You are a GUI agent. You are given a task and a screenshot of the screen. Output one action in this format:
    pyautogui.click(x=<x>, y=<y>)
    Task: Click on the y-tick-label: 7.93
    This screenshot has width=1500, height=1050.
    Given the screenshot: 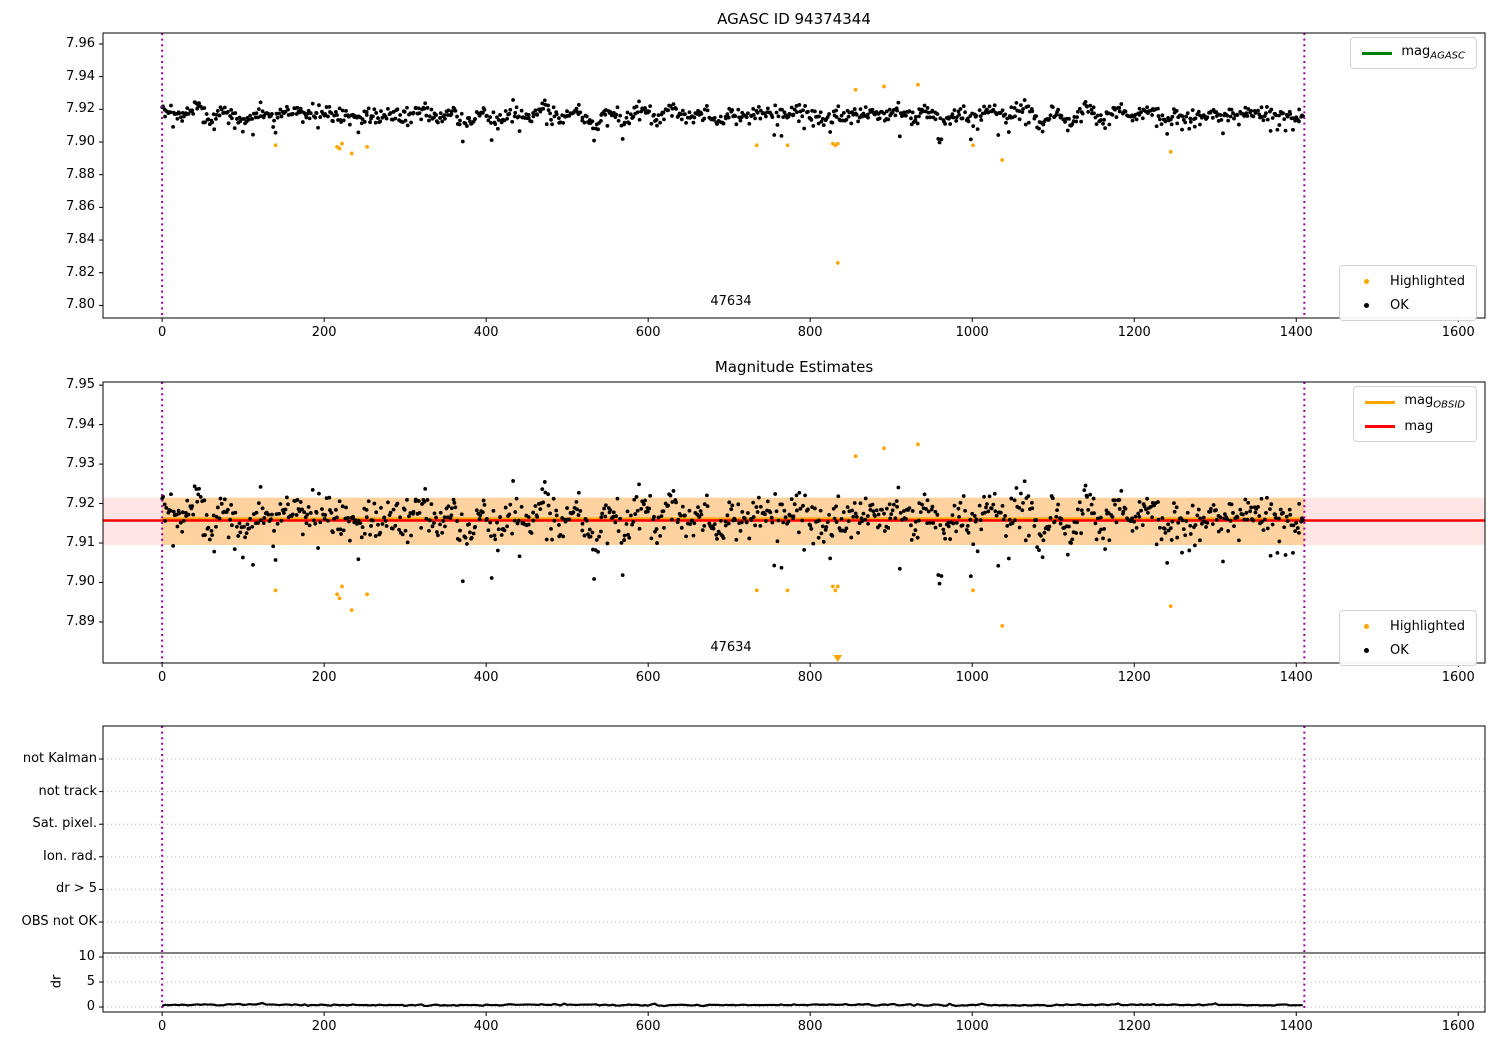 What is the action you would take?
    pyautogui.click(x=80, y=464)
    